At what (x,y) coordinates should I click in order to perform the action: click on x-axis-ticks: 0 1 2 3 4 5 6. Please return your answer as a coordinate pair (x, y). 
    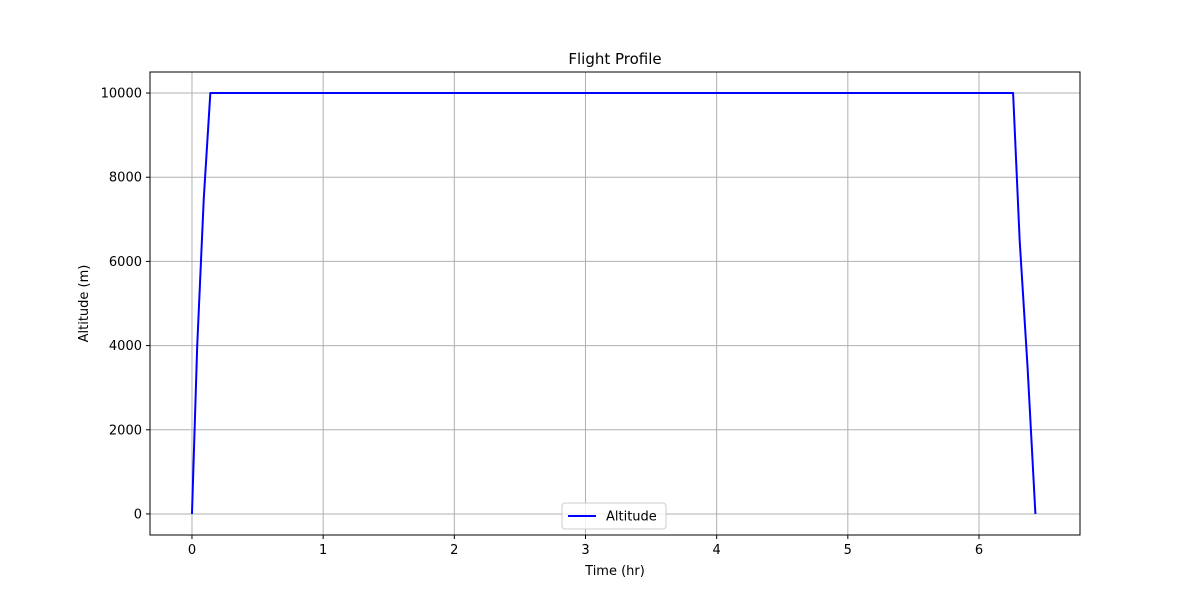
    Looking at the image, I should click on (585, 546).